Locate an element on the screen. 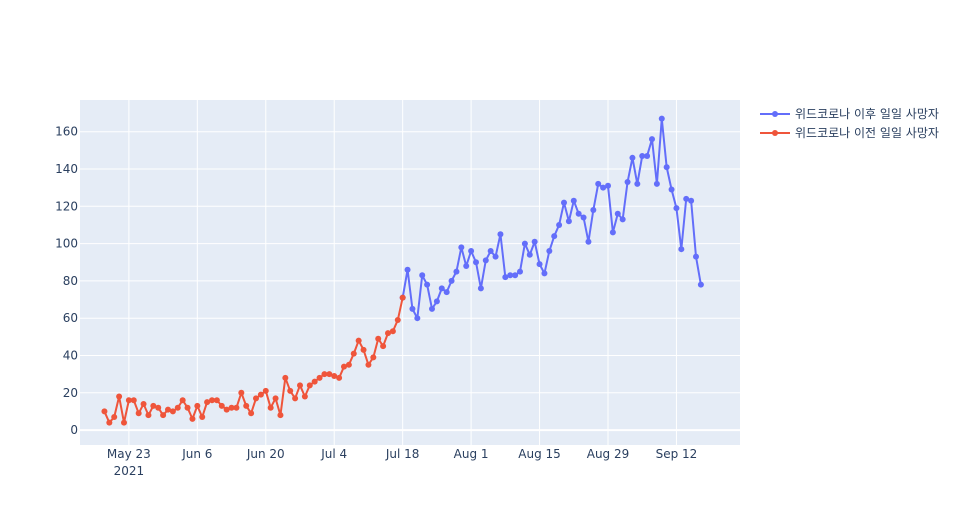 The image size is (966, 525). x-tick-label: May 23 is located at coordinates (129, 454).